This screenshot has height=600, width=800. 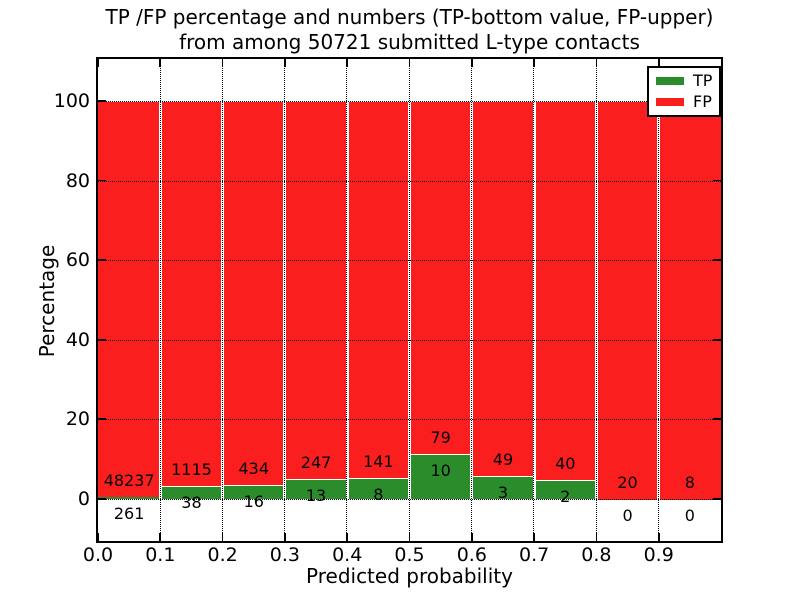 What do you see at coordinates (254, 468) in the screenshot?
I see `fp-count-label: 434` at bounding box center [254, 468].